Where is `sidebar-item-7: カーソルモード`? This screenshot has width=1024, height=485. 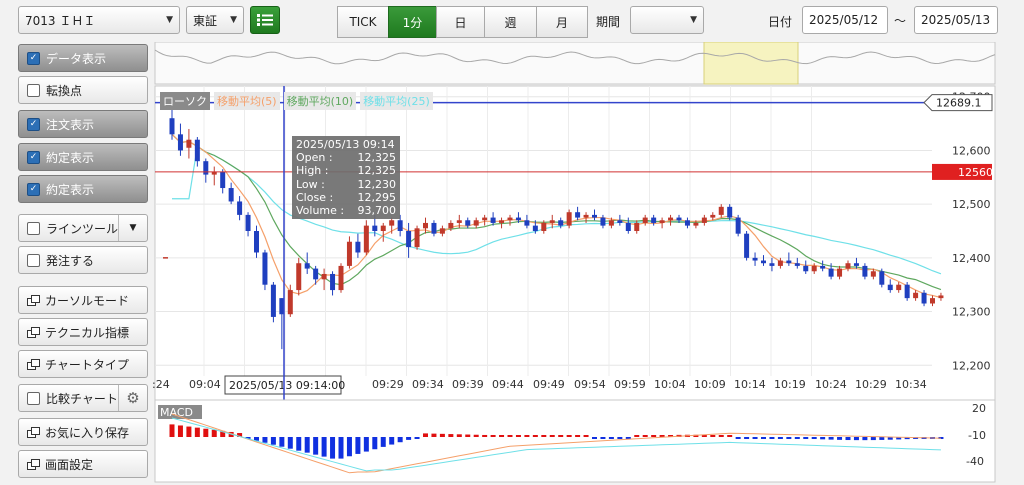 sidebar-item-7: カーソルモード is located at coordinates (83, 300).